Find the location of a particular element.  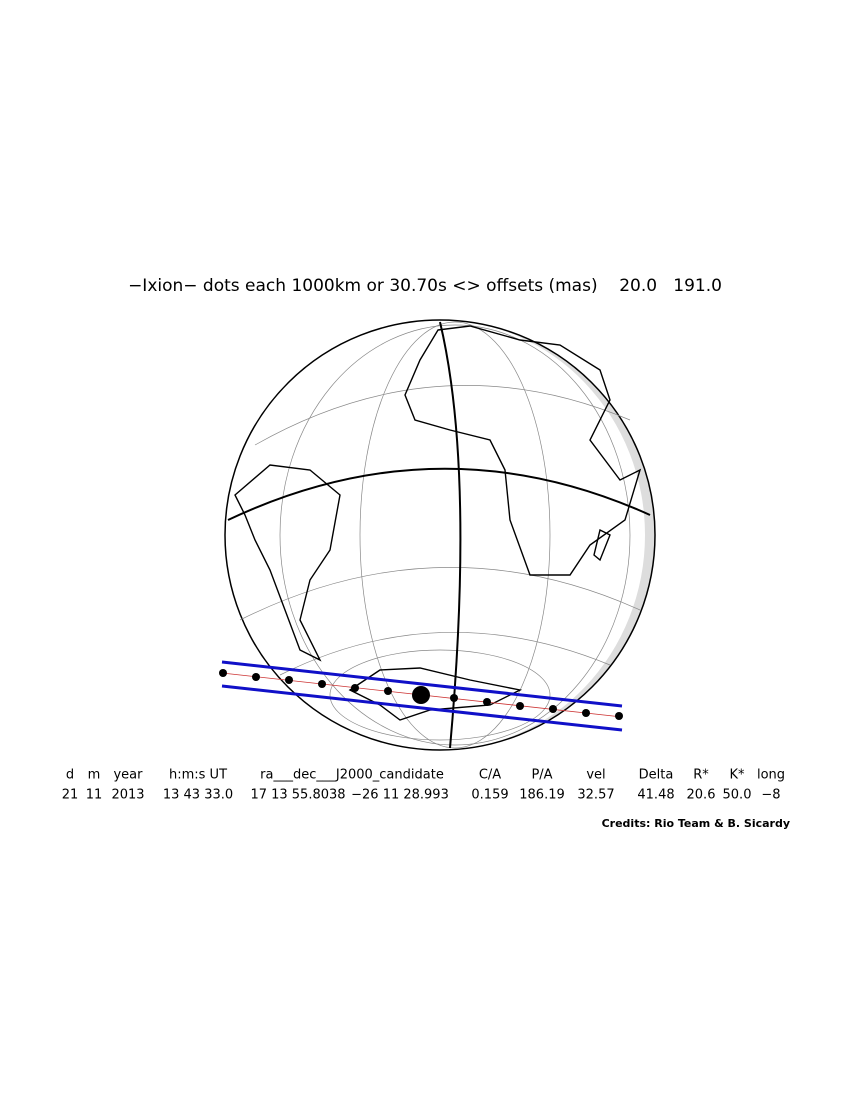

cell: −8 is located at coordinates (770, 795).